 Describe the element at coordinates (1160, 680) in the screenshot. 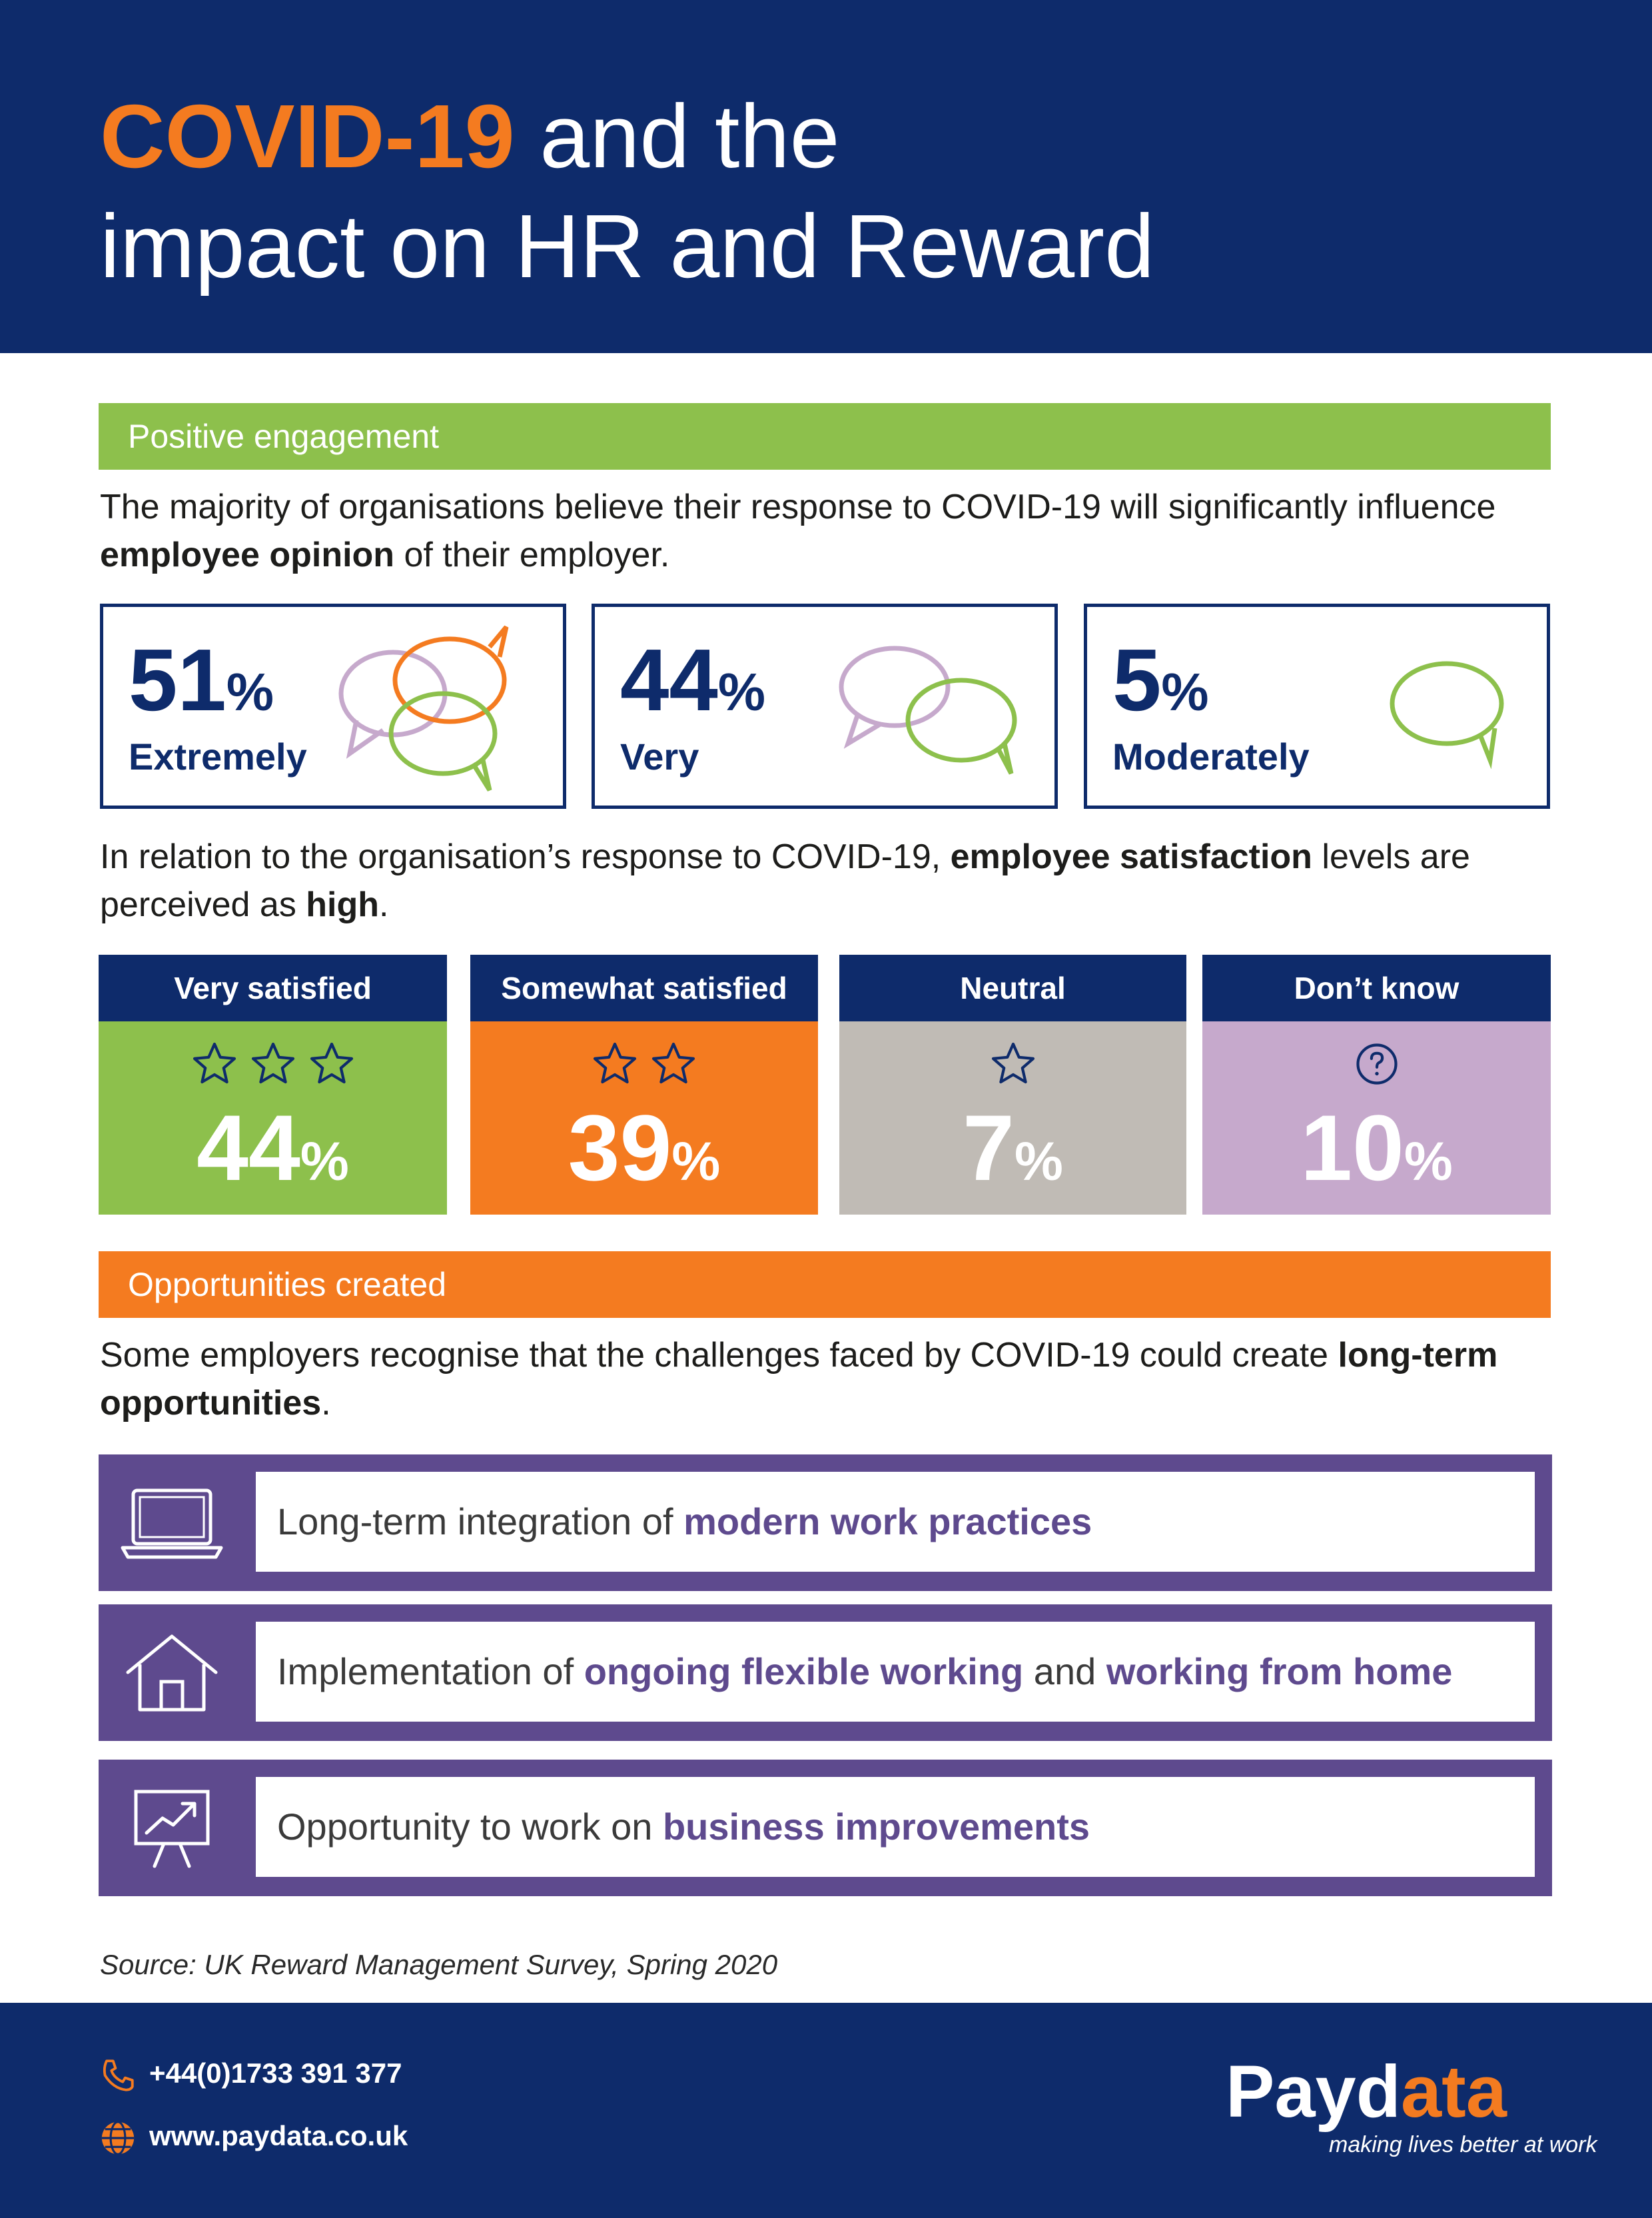

I see `engagement-percent: 5%` at that location.